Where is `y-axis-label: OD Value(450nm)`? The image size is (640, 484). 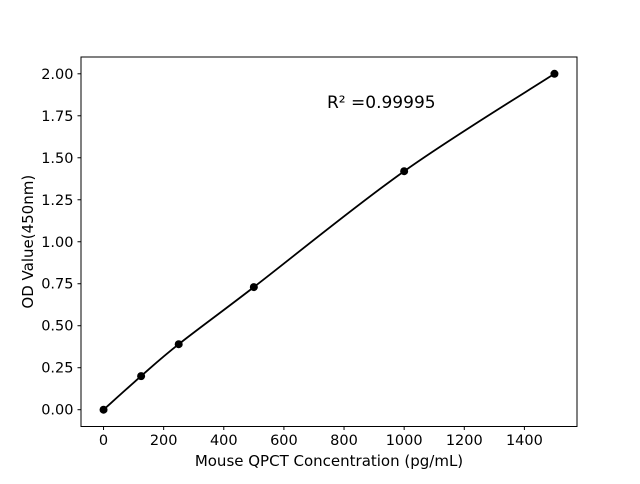 y-axis-label: OD Value(450nm) is located at coordinates (28, 242).